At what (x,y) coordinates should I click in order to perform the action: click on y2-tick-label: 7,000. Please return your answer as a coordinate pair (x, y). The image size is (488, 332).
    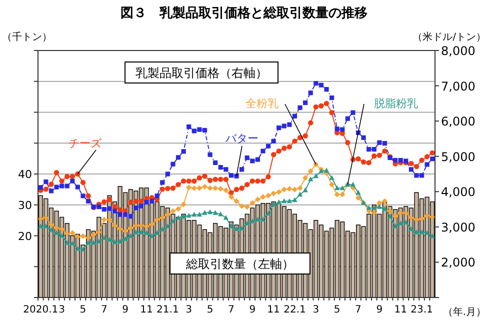
    Looking at the image, I should click on (458, 86).